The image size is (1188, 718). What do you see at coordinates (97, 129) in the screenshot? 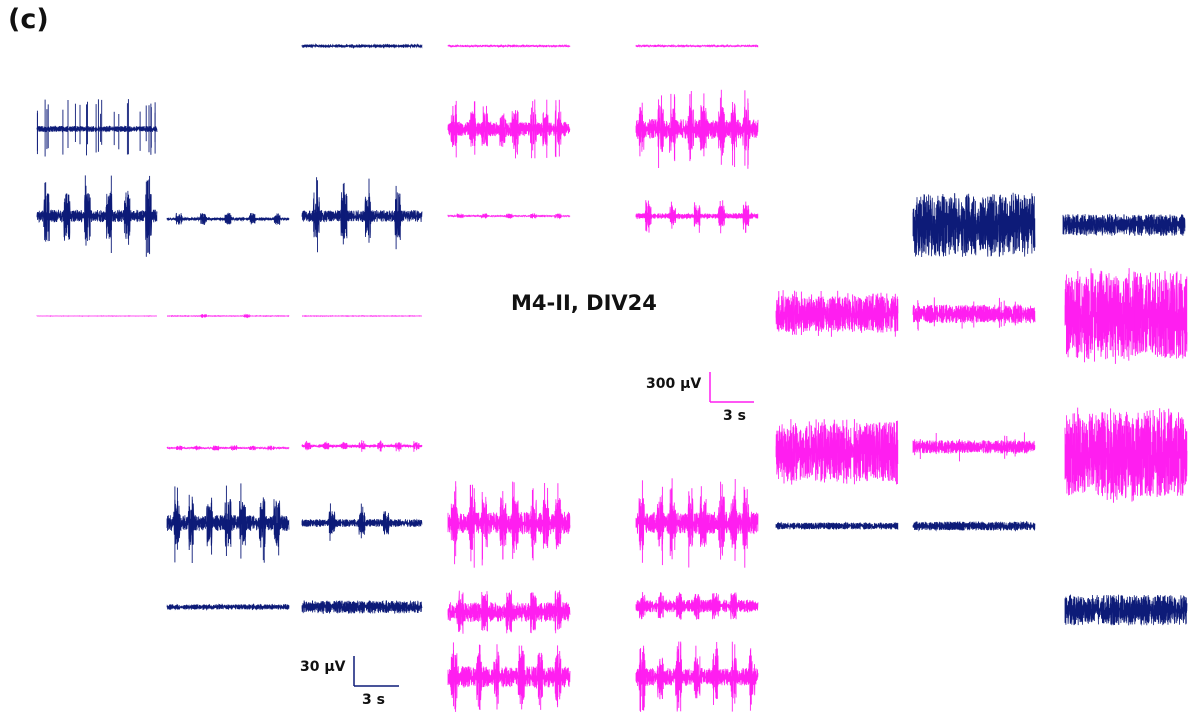
I see `trace-t04` at bounding box center [97, 129].